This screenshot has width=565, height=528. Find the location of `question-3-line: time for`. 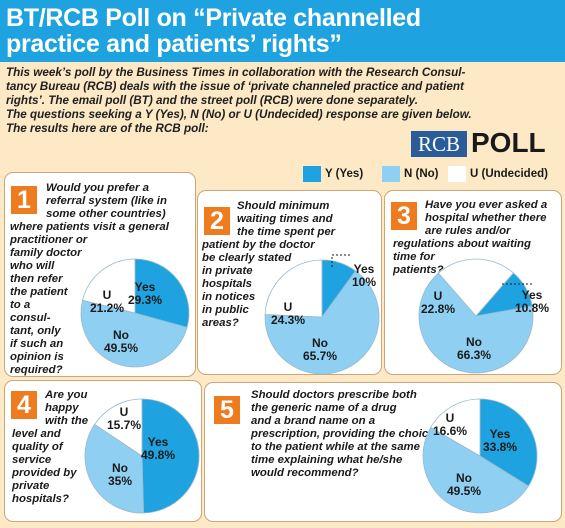

question-3-line: time for is located at coordinates (414, 257).